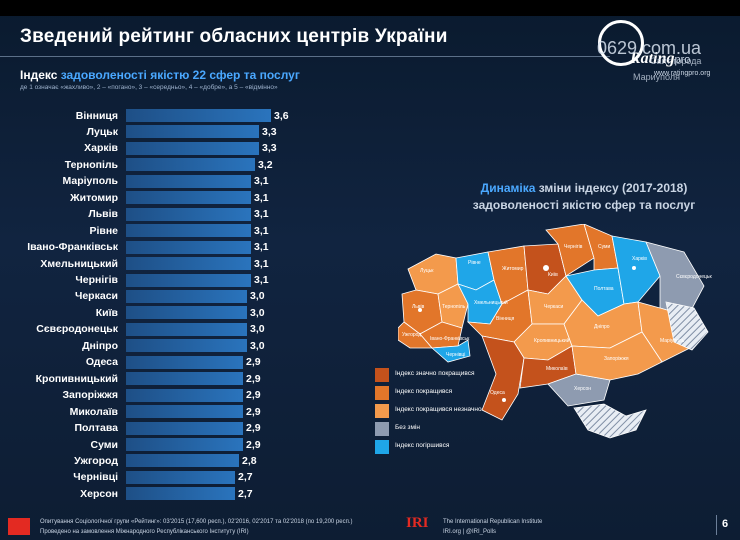 This screenshot has width=740, height=540. What do you see at coordinates (582, 389) in the screenshot?
I see `map-city-label: Херсон` at bounding box center [582, 389].